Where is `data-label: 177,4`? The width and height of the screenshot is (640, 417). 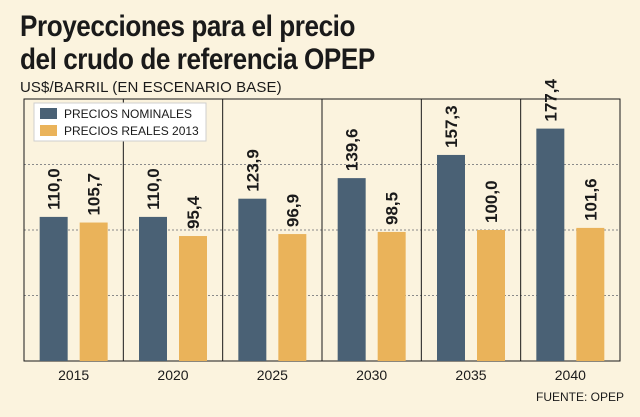 data-label: 177,4 is located at coordinates (550, 100).